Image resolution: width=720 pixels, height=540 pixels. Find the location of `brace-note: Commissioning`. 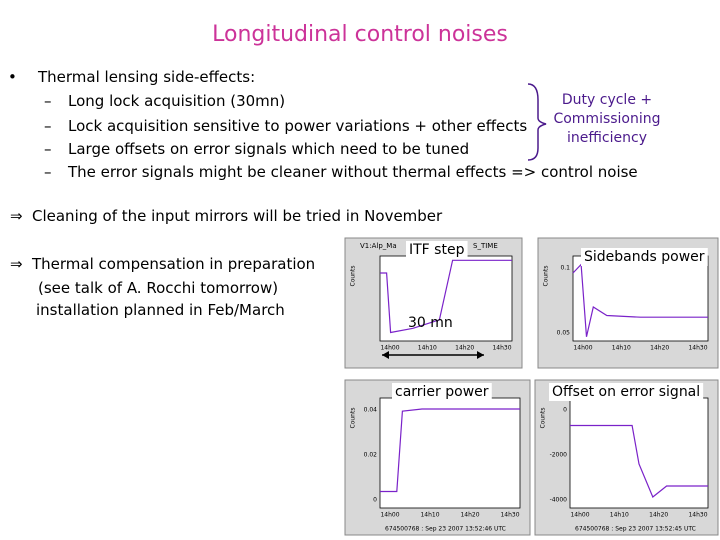

brace-note: Commissioning is located at coordinates (607, 119).